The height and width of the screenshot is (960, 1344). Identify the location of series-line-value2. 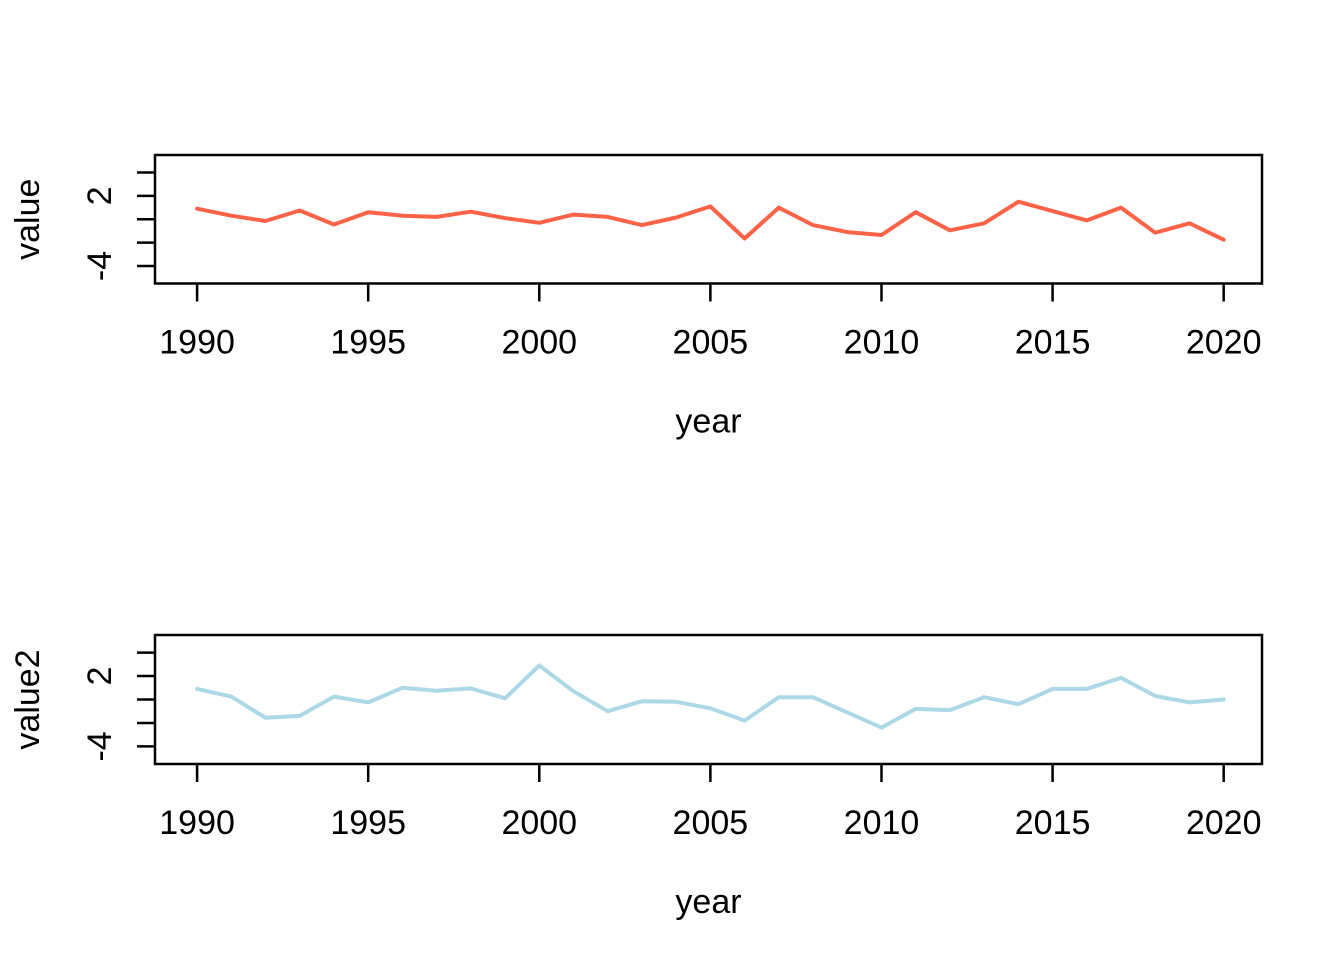
(710, 696).